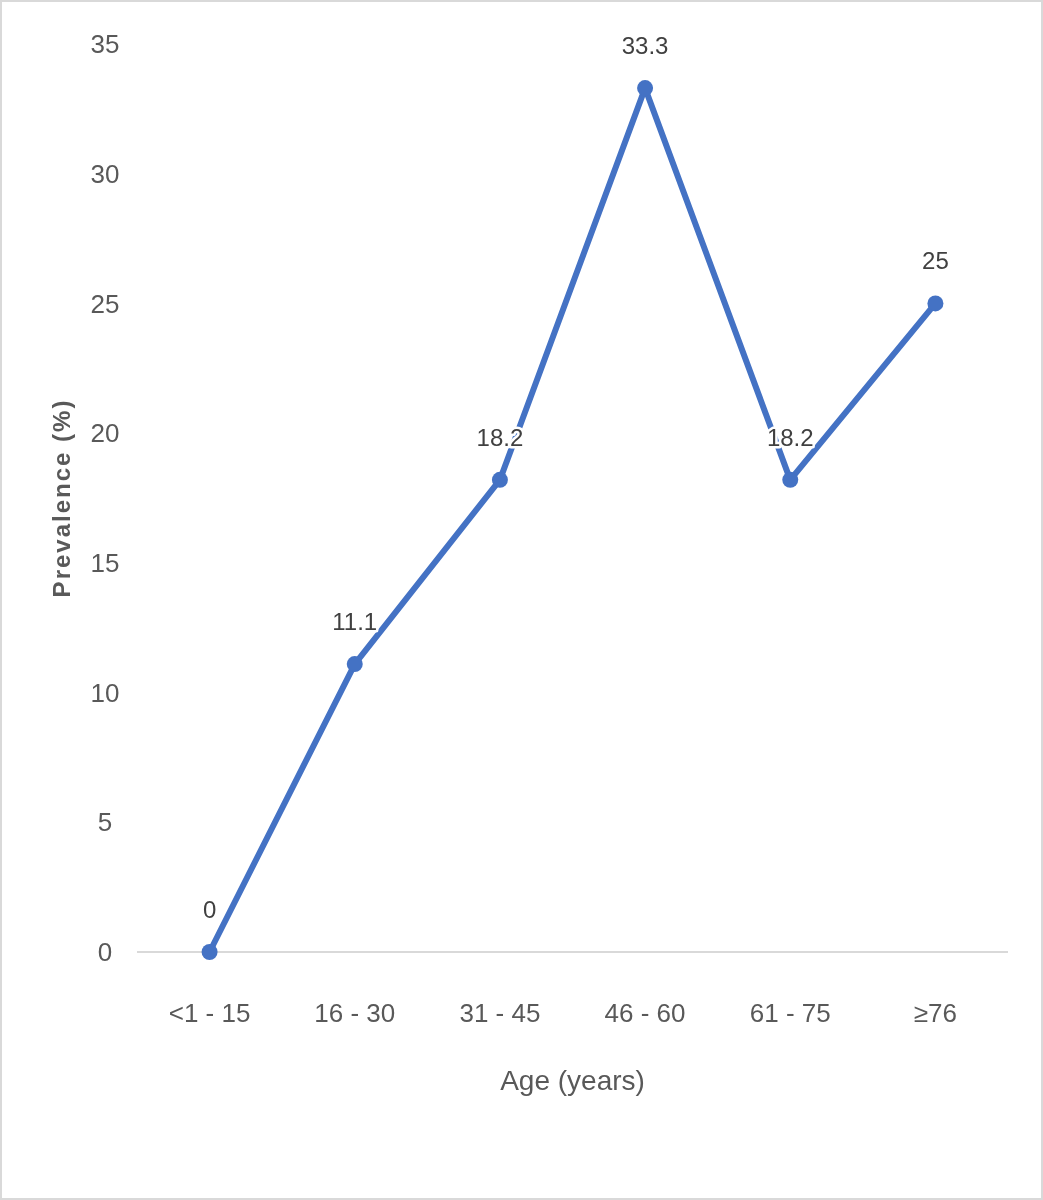 This screenshot has height=1200, width=1043. What do you see at coordinates (105, 822) in the screenshot?
I see `y-tick-label: 5` at bounding box center [105, 822].